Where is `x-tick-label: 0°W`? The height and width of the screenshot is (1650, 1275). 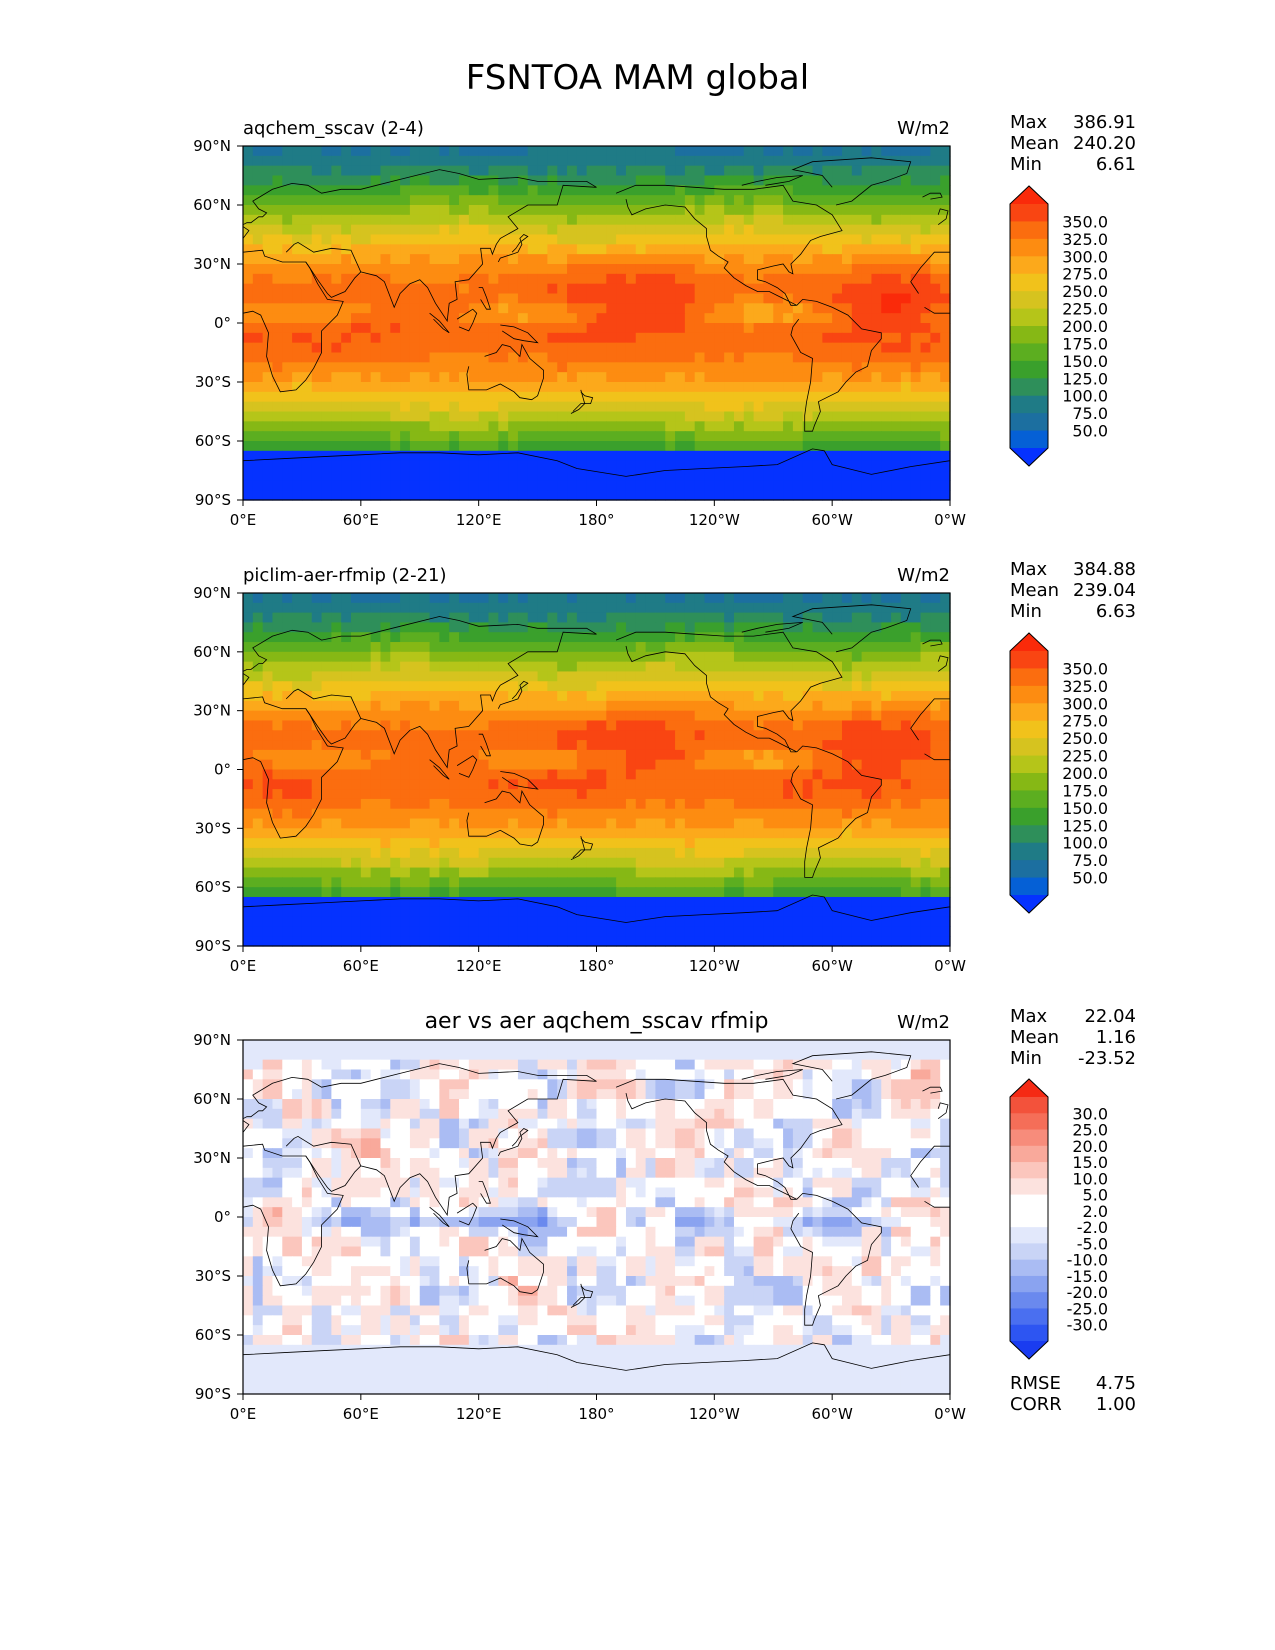
x-tick-label: 0°W is located at coordinates (950, 520).